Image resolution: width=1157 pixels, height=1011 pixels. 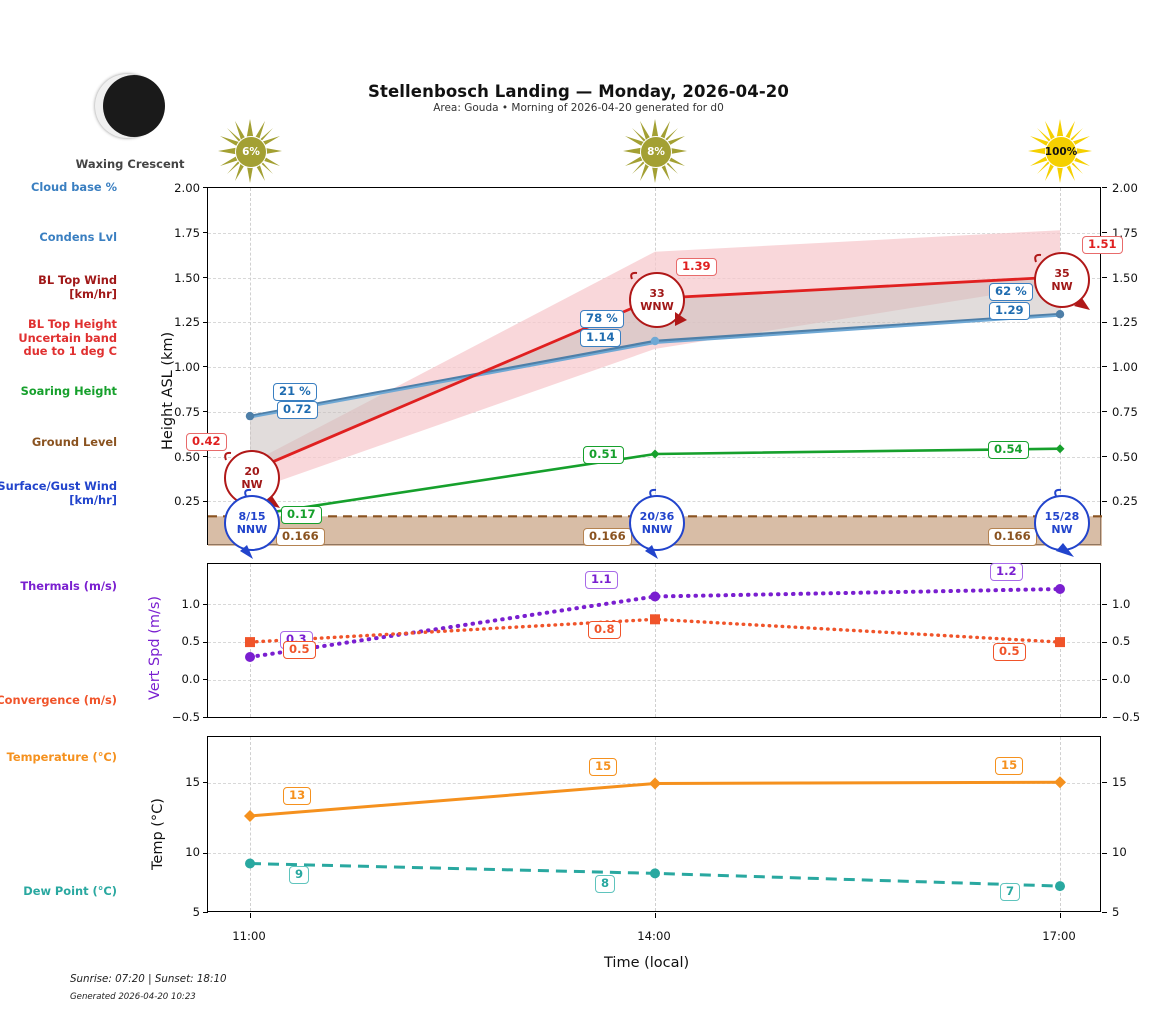 What do you see at coordinates (657, 516) in the screenshot?
I see `surface-wind-speed-14: 20/36` at bounding box center [657, 516].